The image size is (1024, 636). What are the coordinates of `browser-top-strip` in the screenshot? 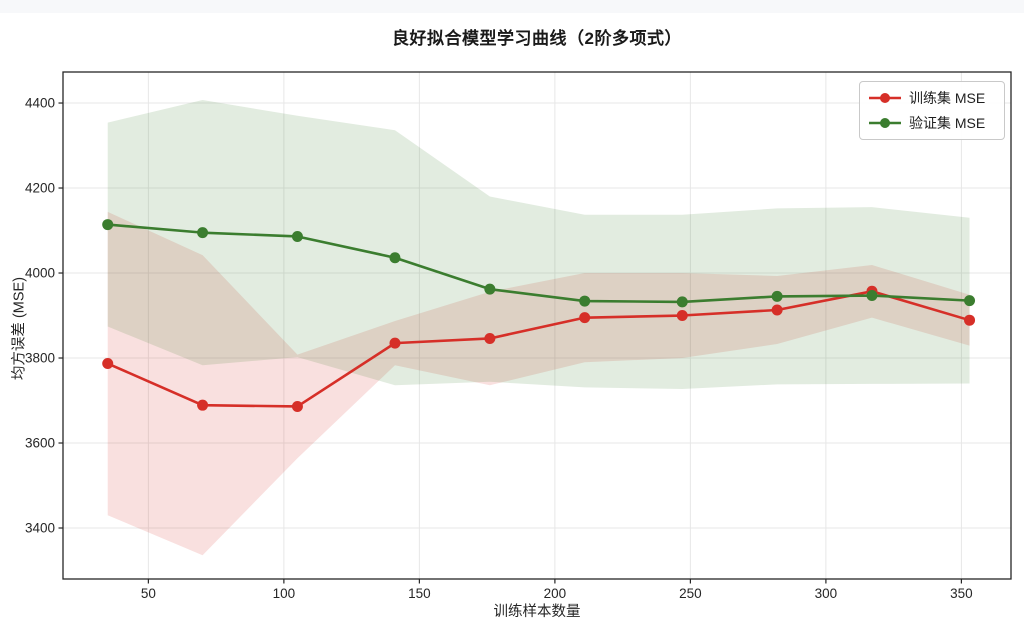 It's located at (512, 6).